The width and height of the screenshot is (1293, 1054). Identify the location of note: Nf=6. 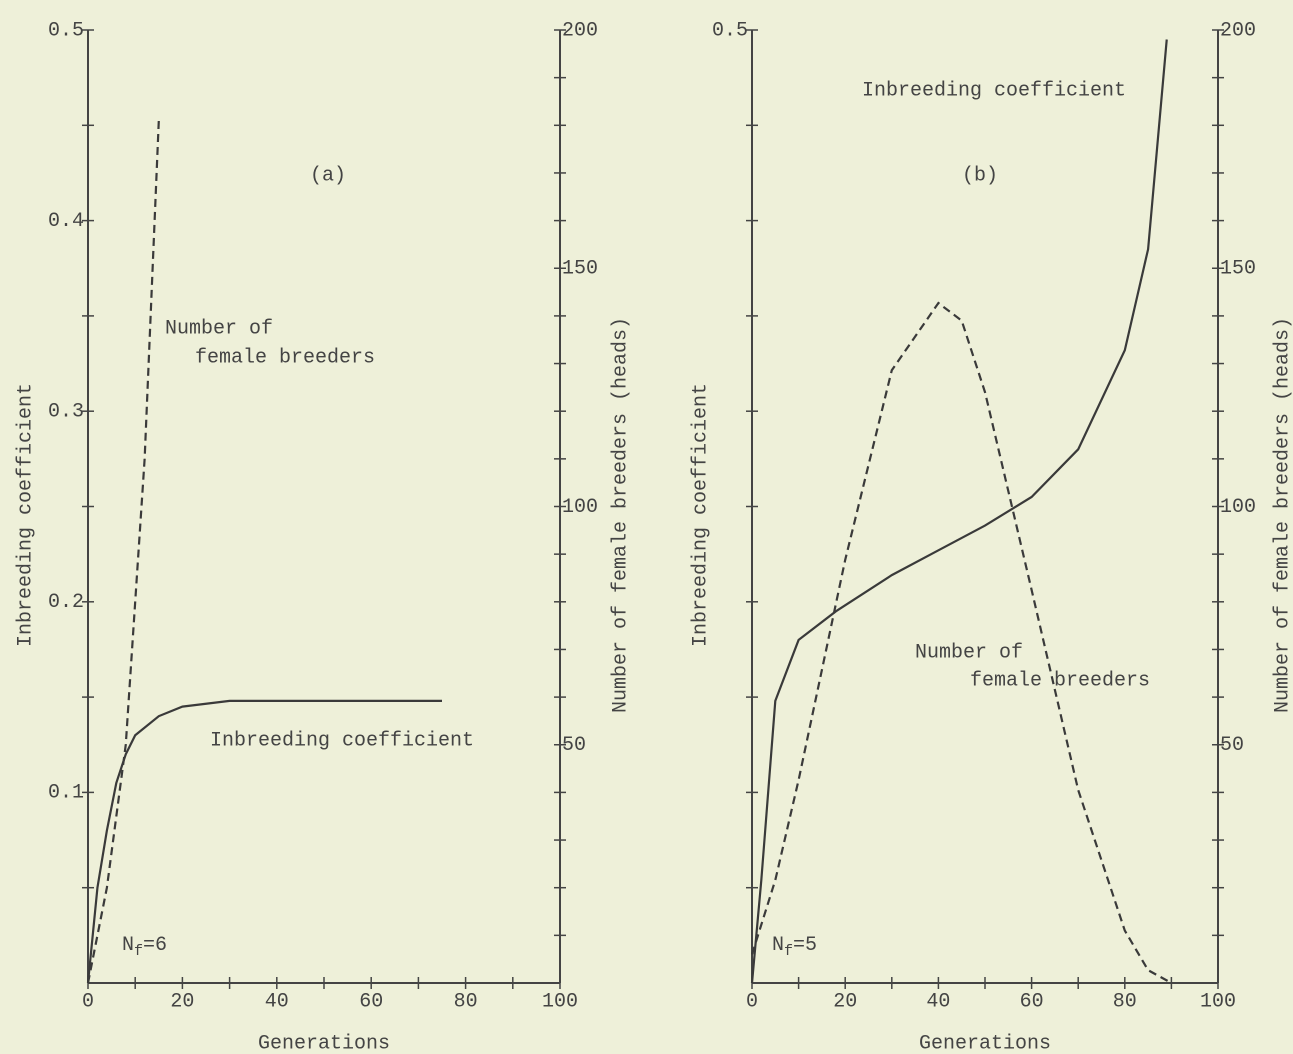
(144, 947).